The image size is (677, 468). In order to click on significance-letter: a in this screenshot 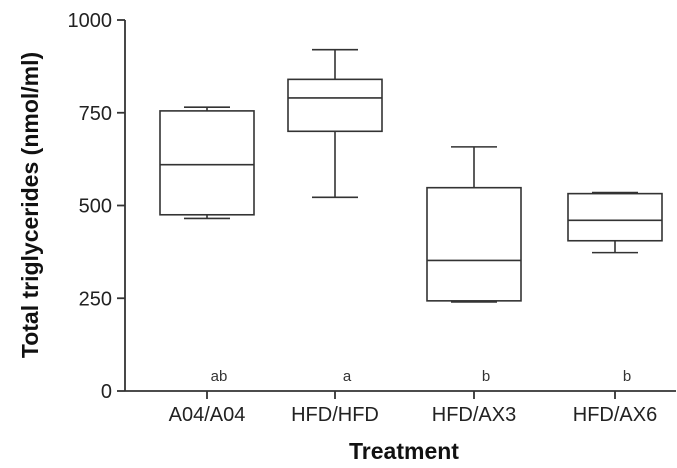, I will do `click(347, 376)`.